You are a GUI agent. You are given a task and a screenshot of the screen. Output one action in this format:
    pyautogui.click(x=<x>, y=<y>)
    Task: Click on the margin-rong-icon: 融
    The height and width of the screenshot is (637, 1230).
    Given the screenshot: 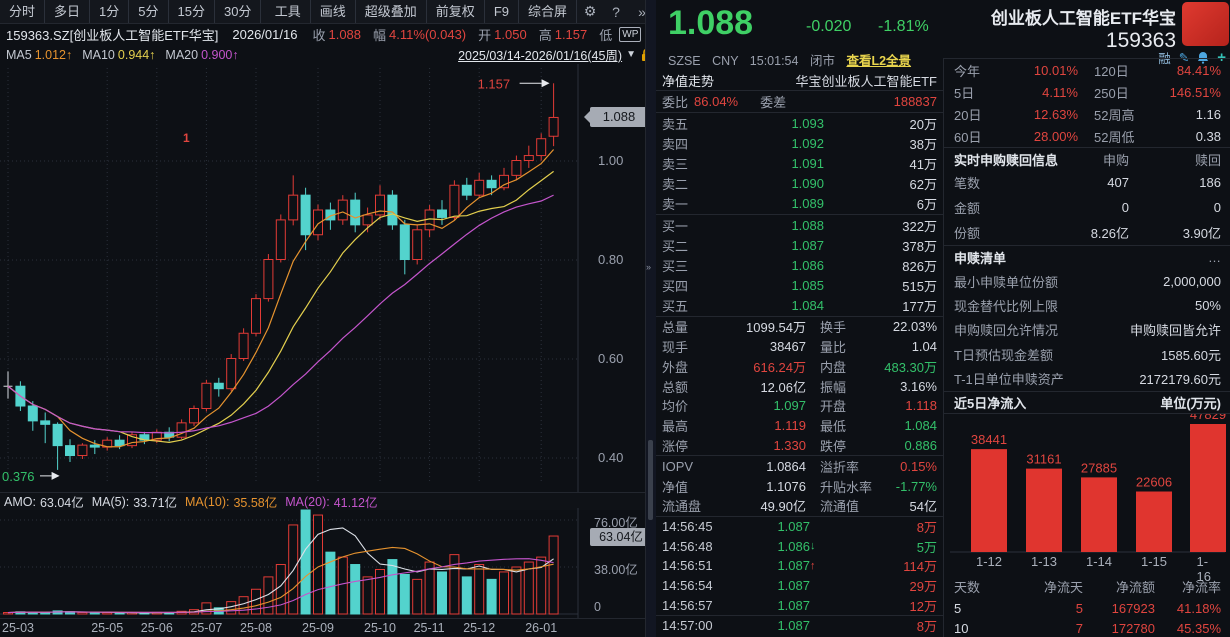 What is the action you would take?
    pyautogui.click(x=1164, y=59)
    